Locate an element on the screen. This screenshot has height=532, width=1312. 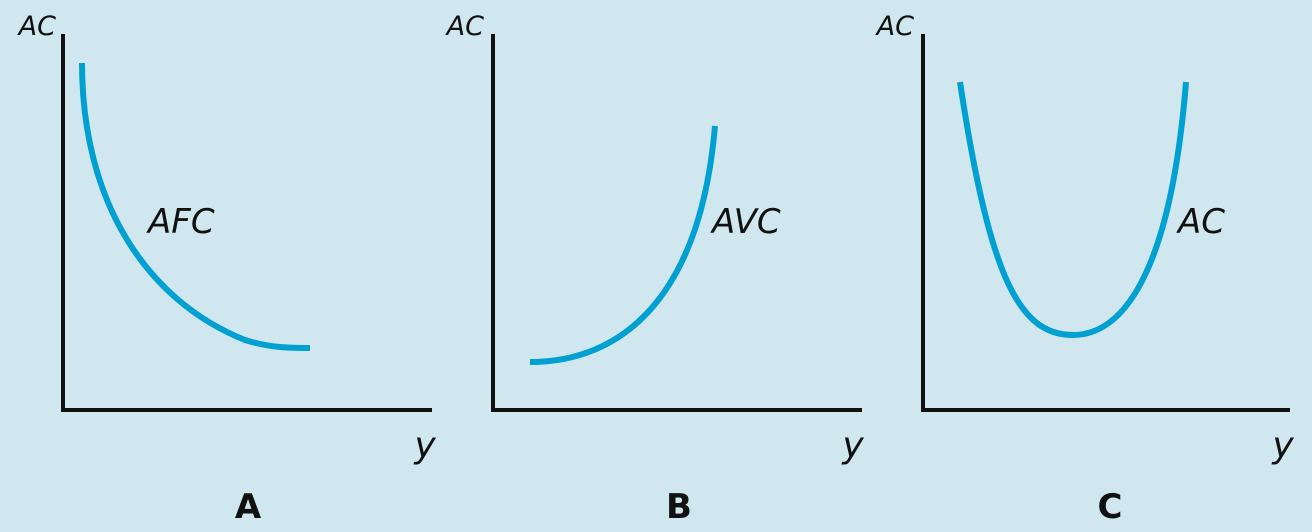
panel-c-xlabel: y is located at coordinates (1282, 445).